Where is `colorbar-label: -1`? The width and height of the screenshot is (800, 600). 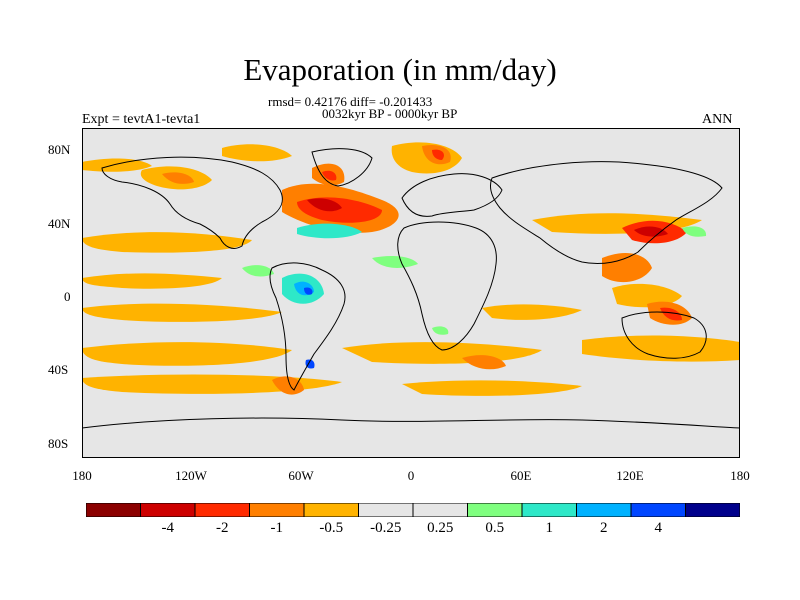
colorbar-label: -1 is located at coordinates (277, 528).